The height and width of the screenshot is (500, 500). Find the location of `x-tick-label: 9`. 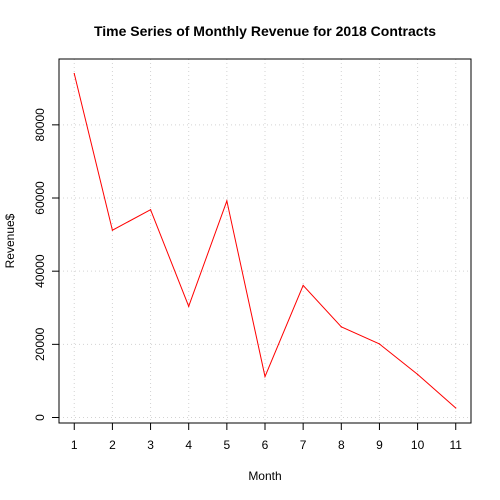

x-tick-label: 9 is located at coordinates (379, 445).